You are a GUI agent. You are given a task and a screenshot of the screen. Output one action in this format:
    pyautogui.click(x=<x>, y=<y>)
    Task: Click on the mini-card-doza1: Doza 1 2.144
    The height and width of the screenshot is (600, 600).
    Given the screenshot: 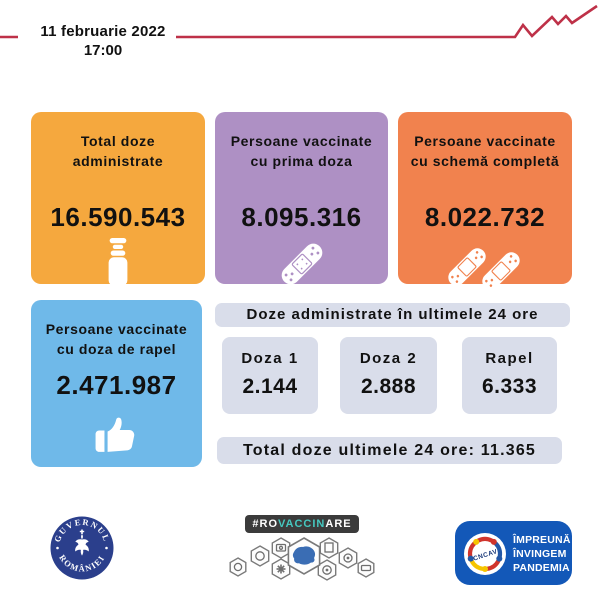 What is the action you would take?
    pyautogui.click(x=270, y=375)
    